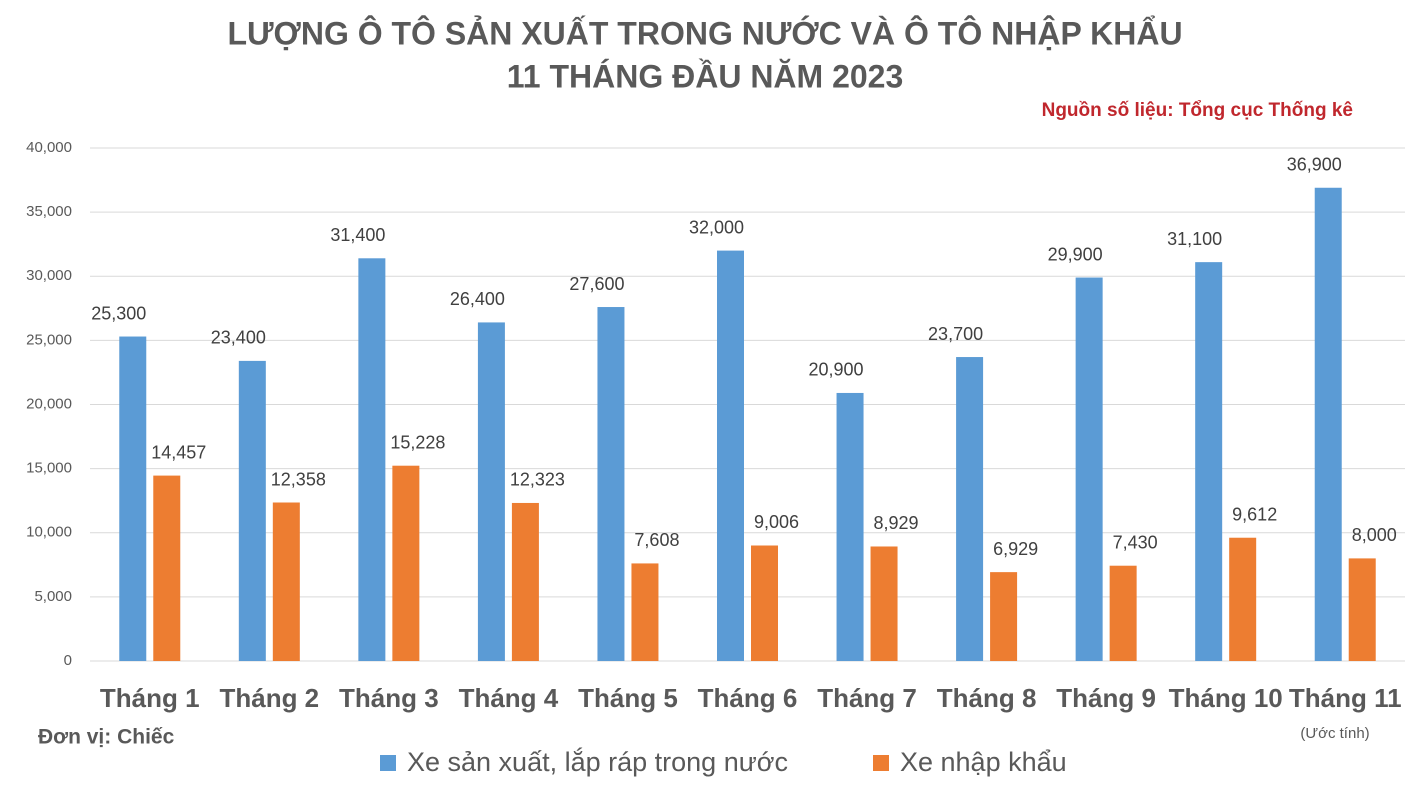 This screenshot has width=1426, height=800. Describe the element at coordinates (1345, 698) in the screenshot. I see `x-tick-label: Tháng 11` at that location.